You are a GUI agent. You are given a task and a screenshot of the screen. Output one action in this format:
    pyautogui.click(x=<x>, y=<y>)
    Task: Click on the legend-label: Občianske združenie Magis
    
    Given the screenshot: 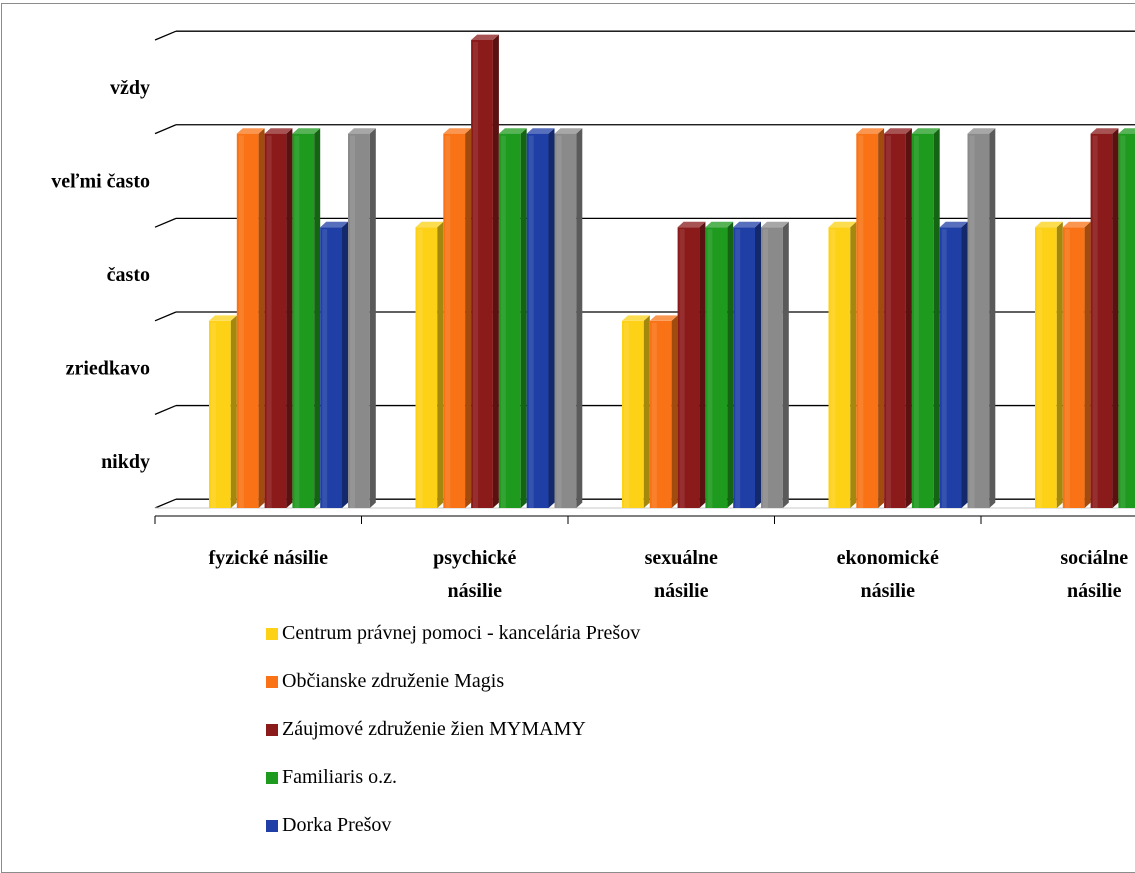 What is the action you would take?
    pyautogui.click(x=393, y=681)
    